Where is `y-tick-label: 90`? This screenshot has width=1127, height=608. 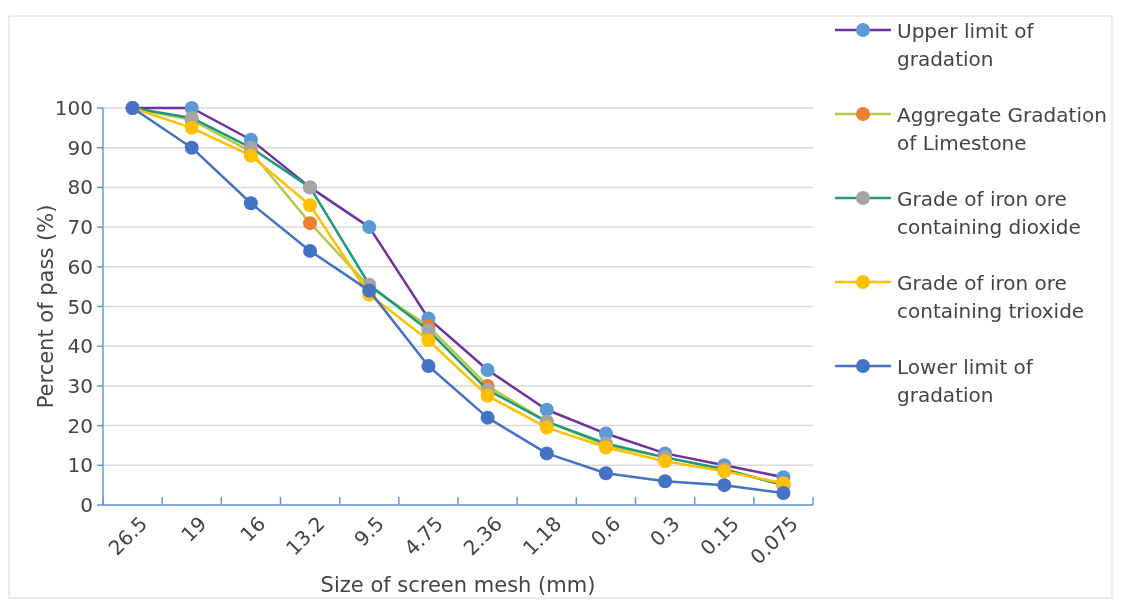 y-tick-label: 90 is located at coordinates (80, 147).